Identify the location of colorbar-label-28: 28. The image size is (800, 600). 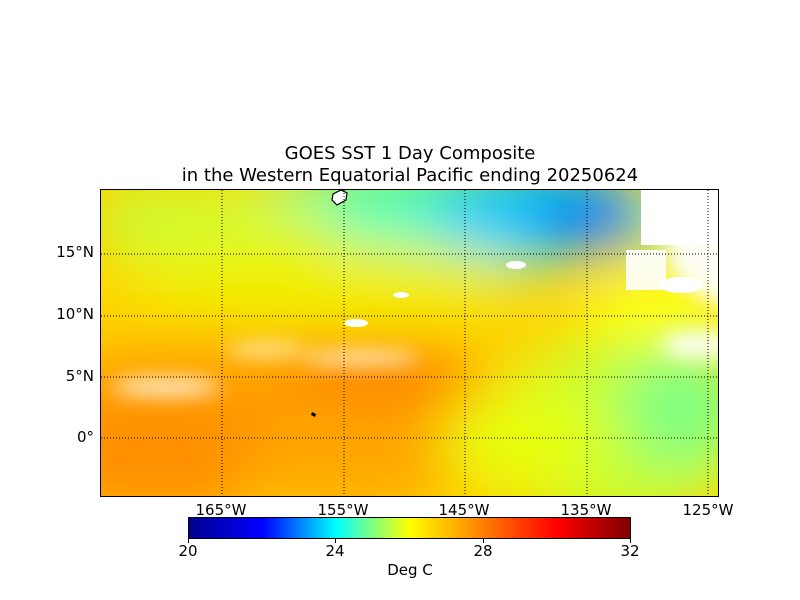
(483, 551).